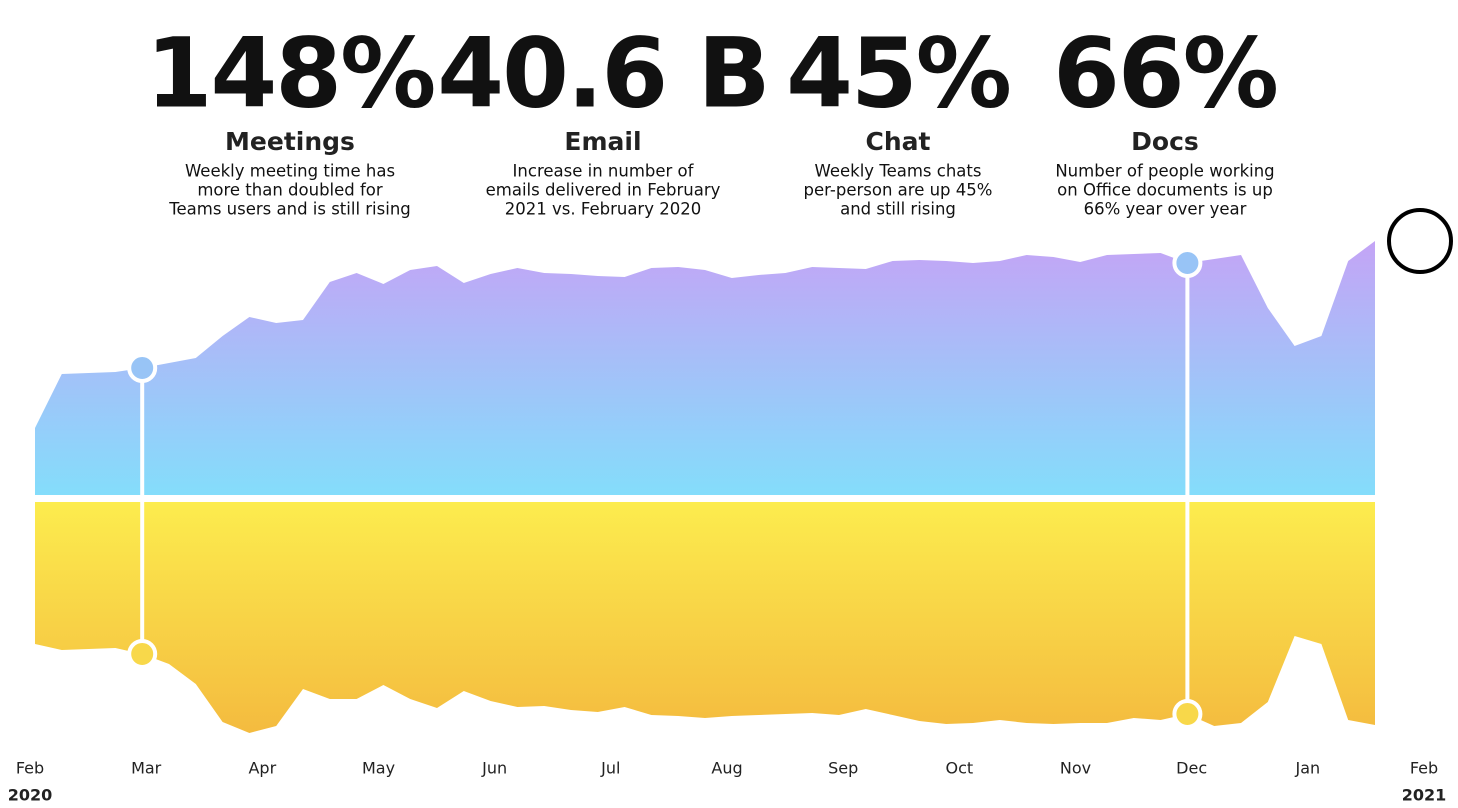  Describe the element at coordinates (1165, 73) in the screenshot. I see `stat-value: 66%` at that location.